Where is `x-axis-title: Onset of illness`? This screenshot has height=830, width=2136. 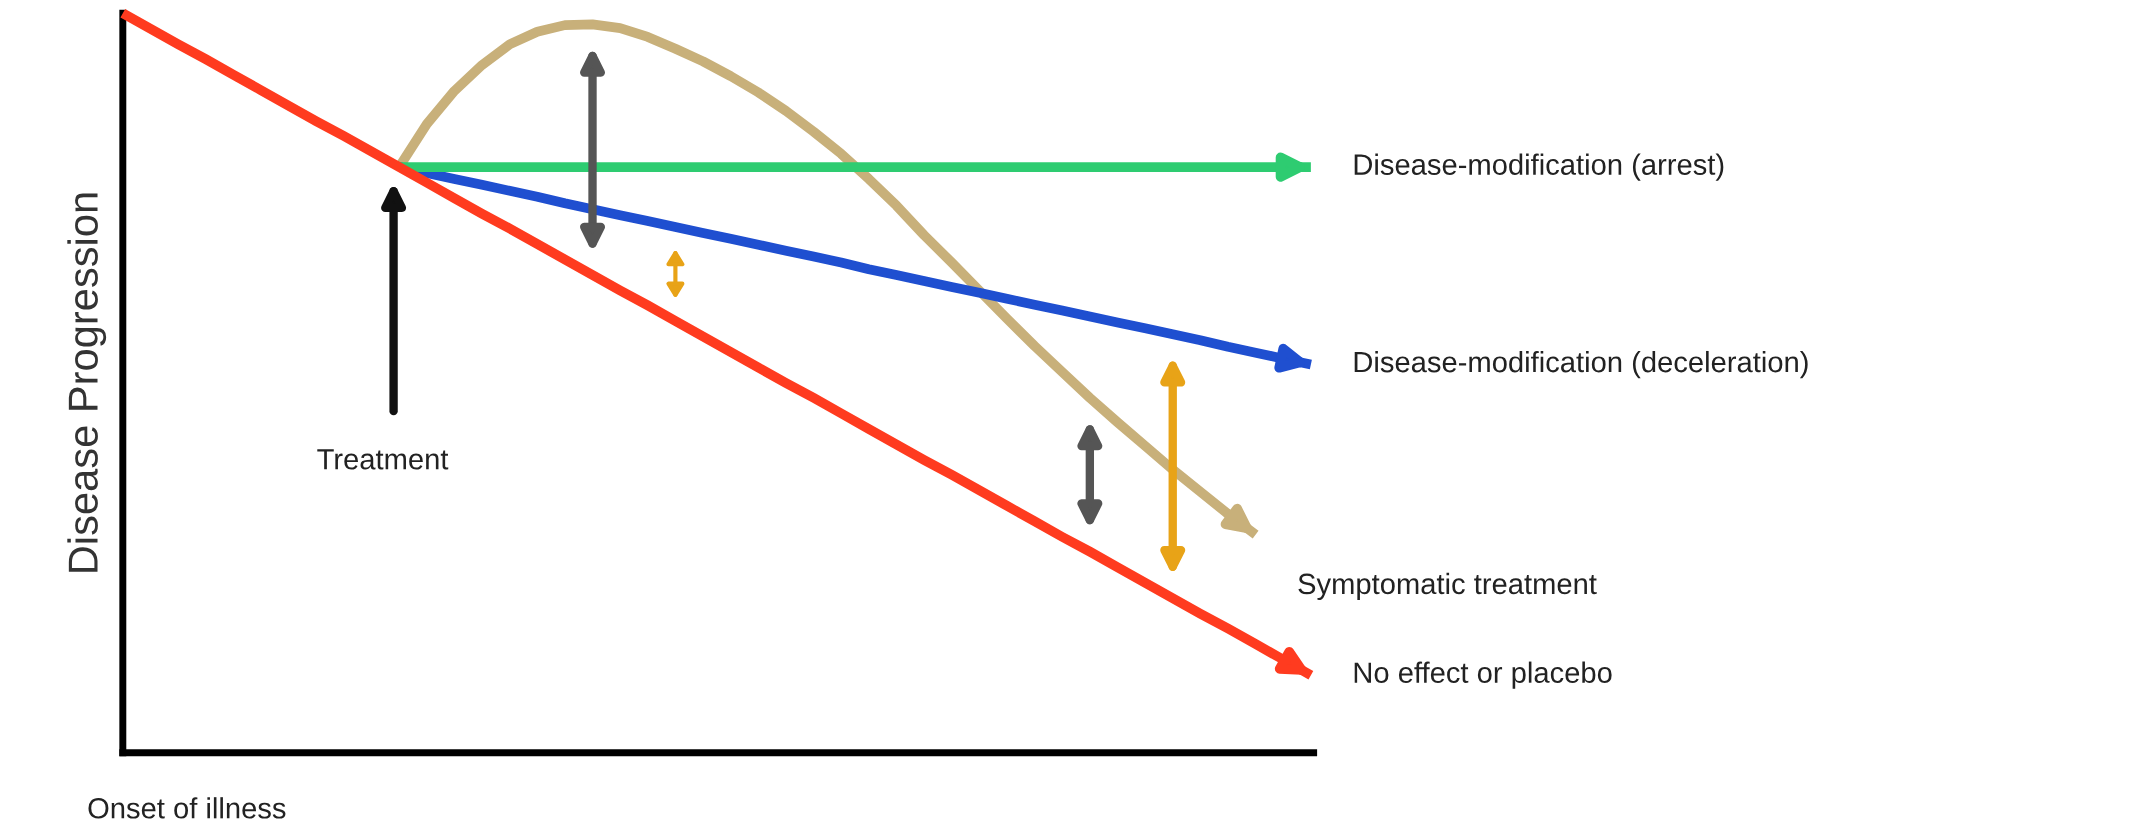
x-axis-title: Onset of illness is located at coordinates (187, 808).